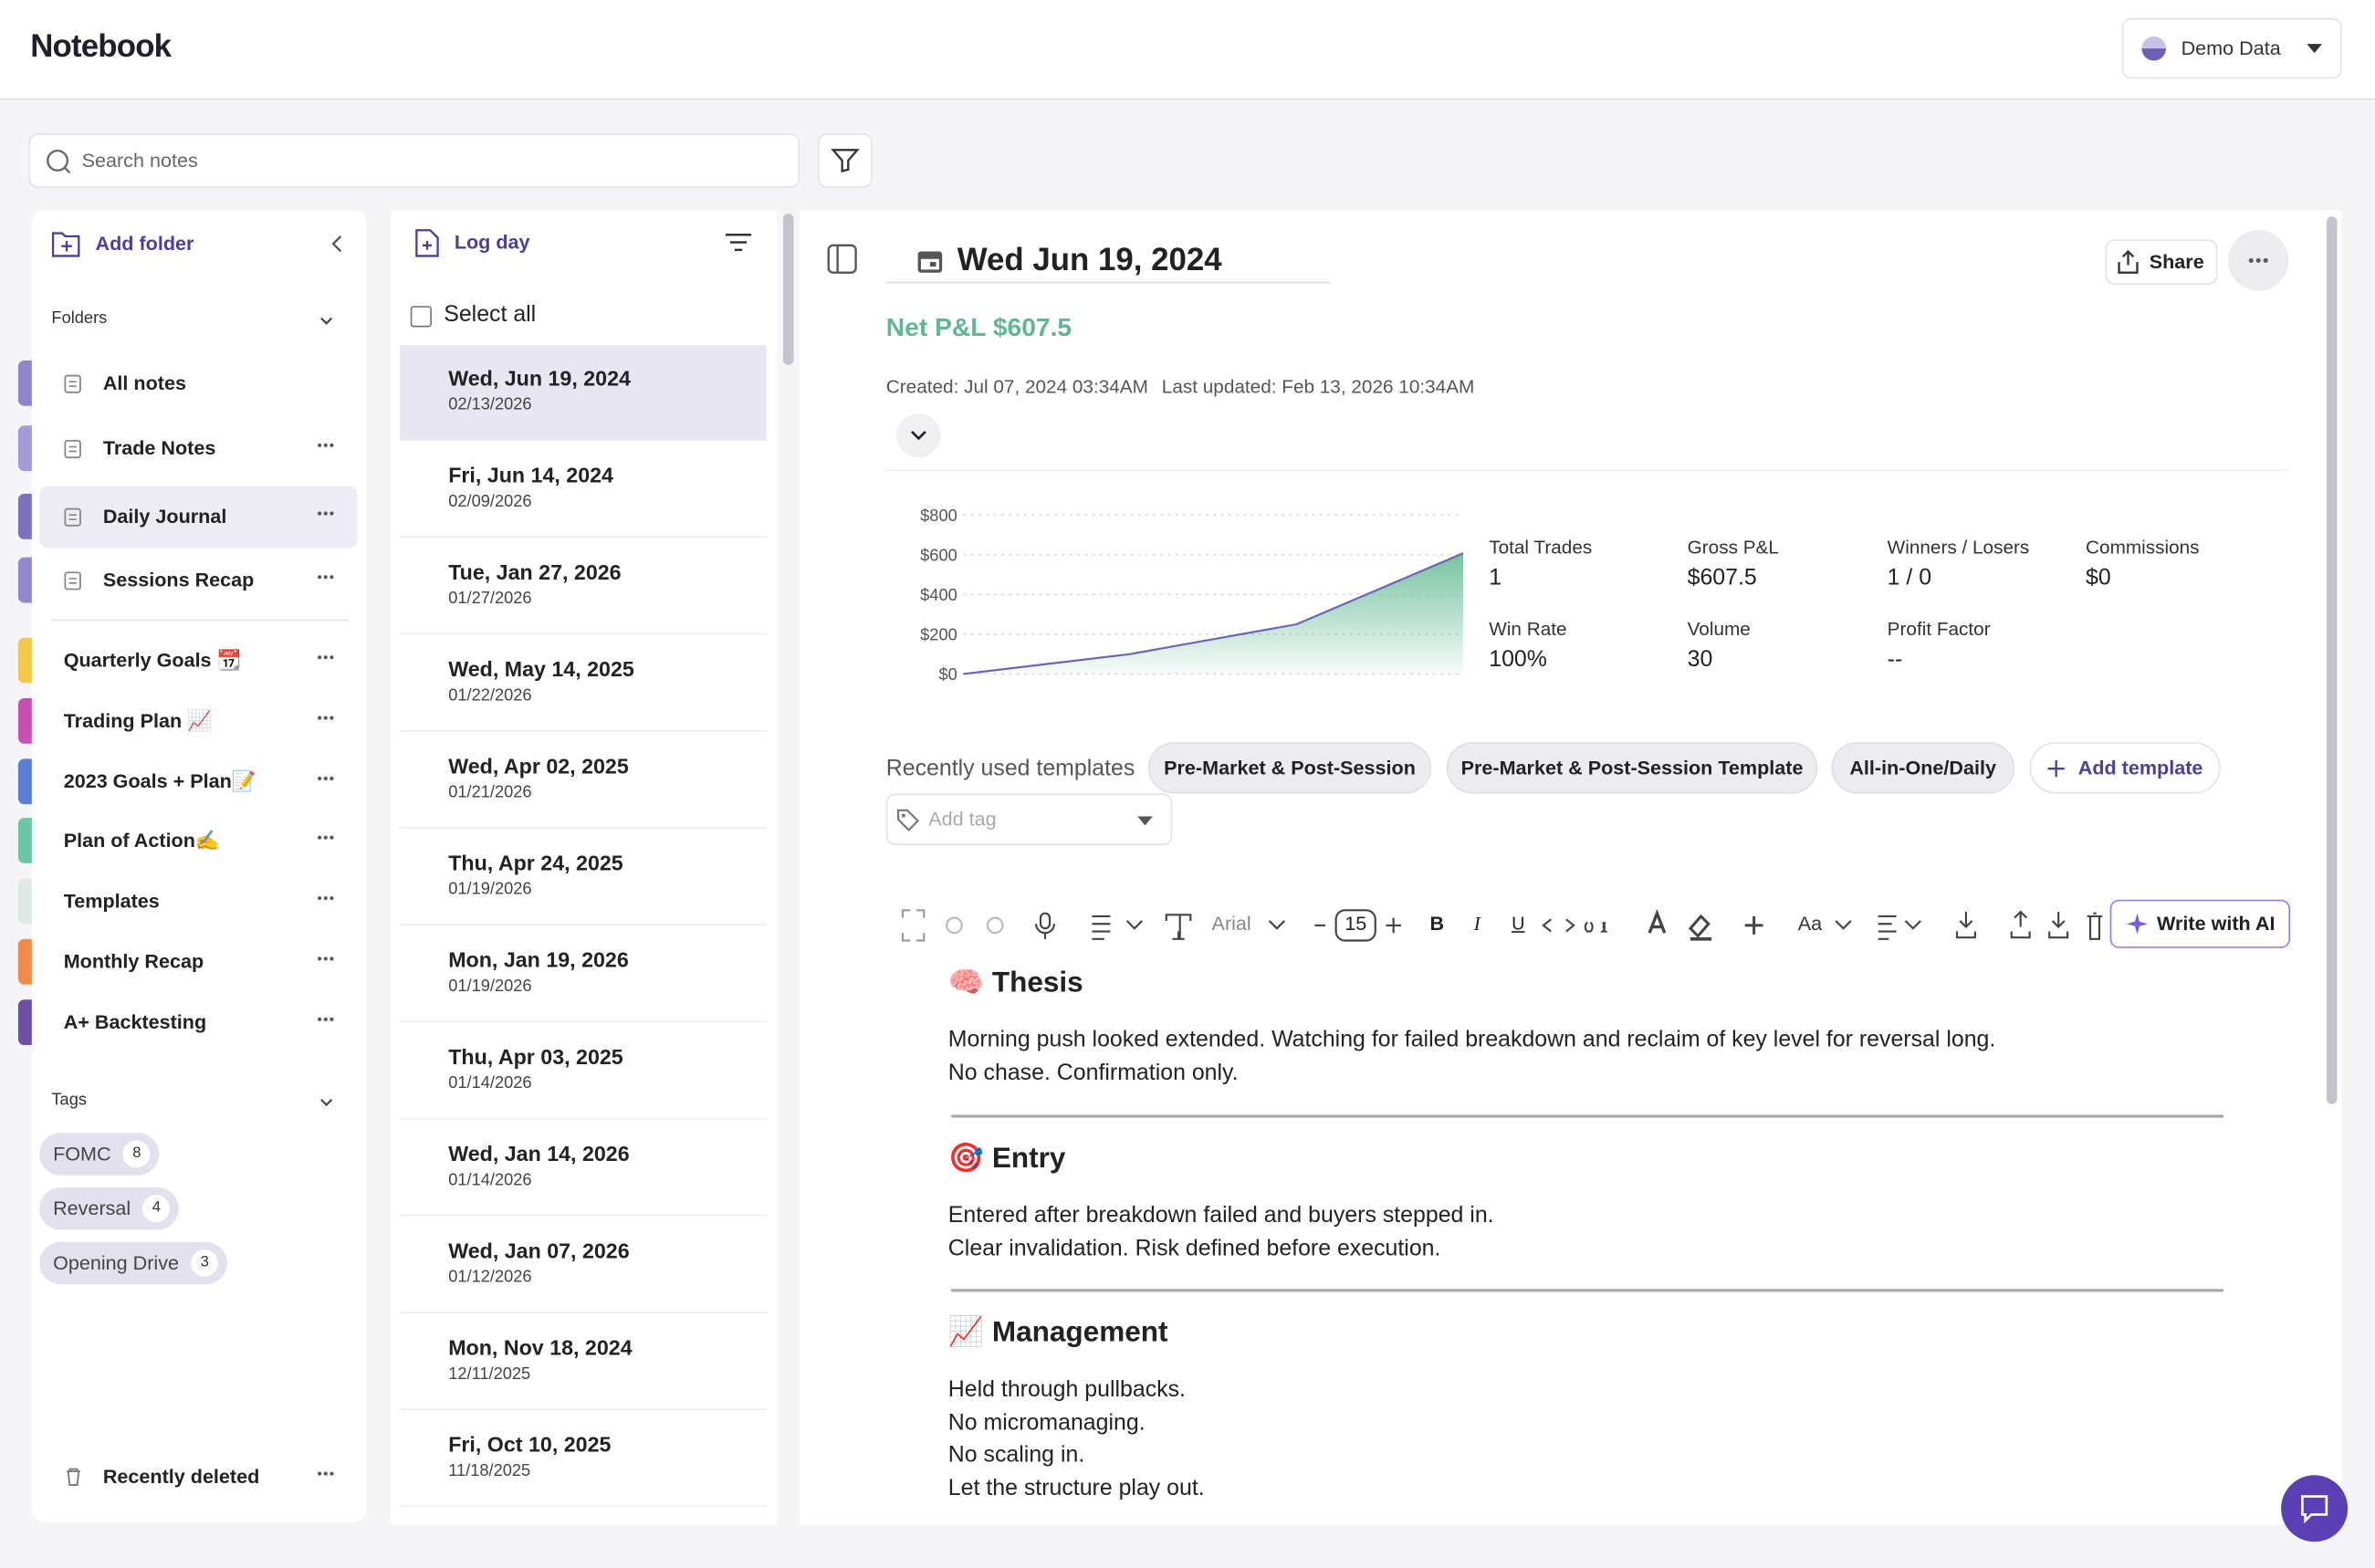 This screenshot has height=1568, width=2375. What do you see at coordinates (2314, 49) in the screenshot?
I see `caret` at bounding box center [2314, 49].